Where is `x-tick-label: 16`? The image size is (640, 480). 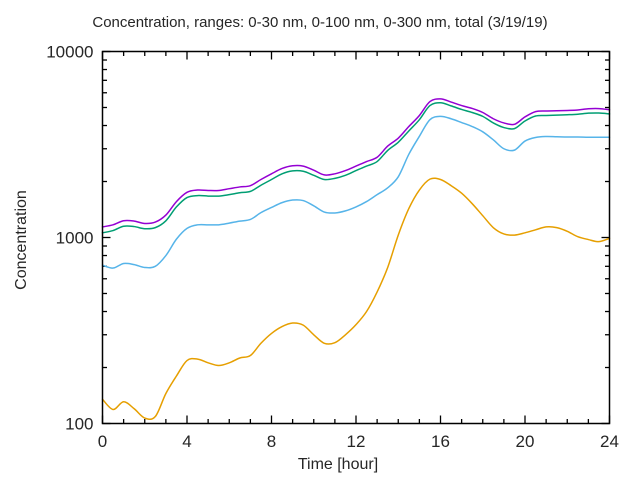
x-tick-label: 16 is located at coordinates (440, 441).